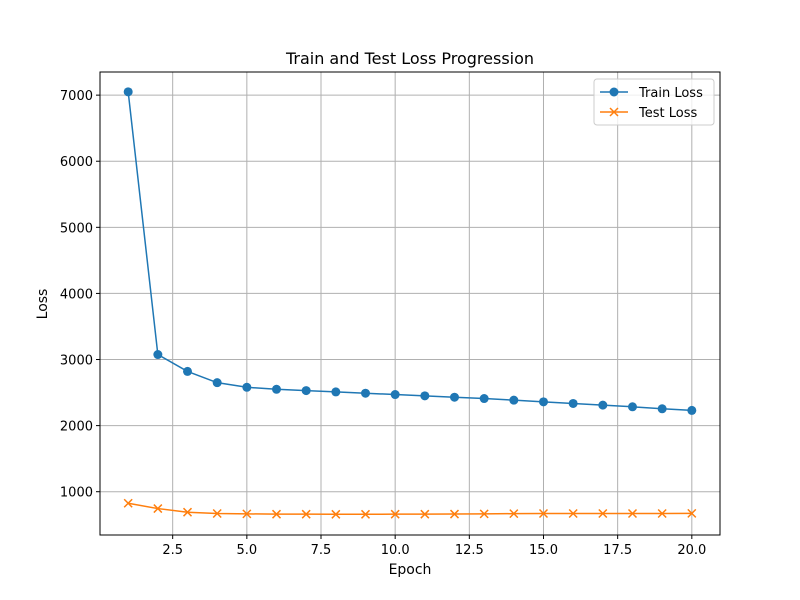 This screenshot has width=800, height=600. I want to click on y-tick-label: 3000, so click(76, 361).